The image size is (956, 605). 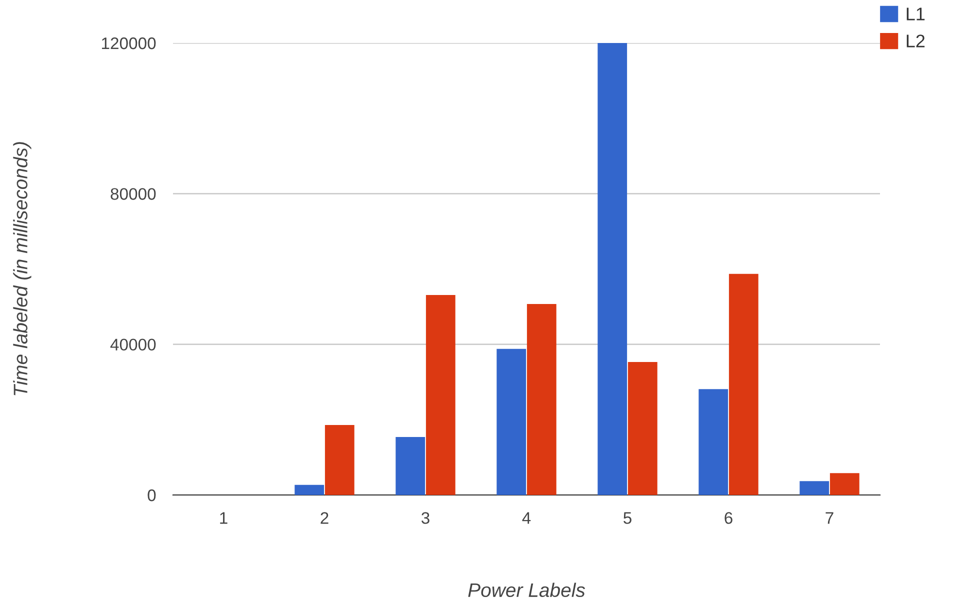 What do you see at coordinates (224, 518) in the screenshot?
I see `x-tick-label: 1` at bounding box center [224, 518].